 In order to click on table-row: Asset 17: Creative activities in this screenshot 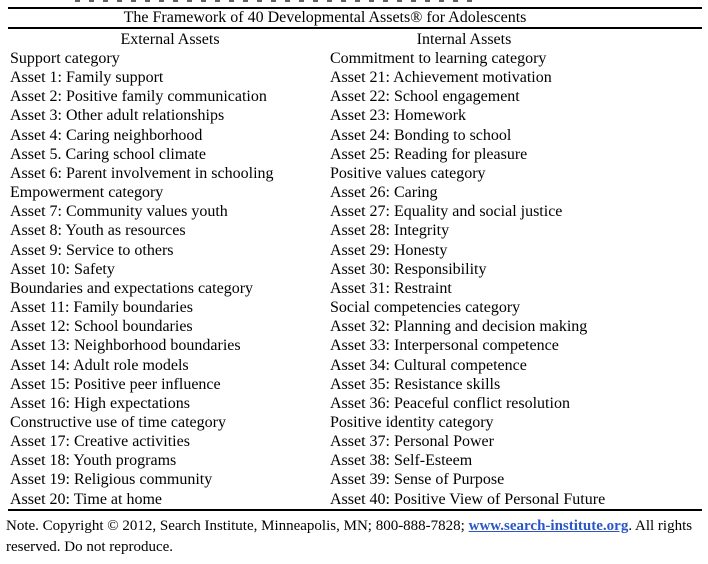, I will do `click(100, 442)`.